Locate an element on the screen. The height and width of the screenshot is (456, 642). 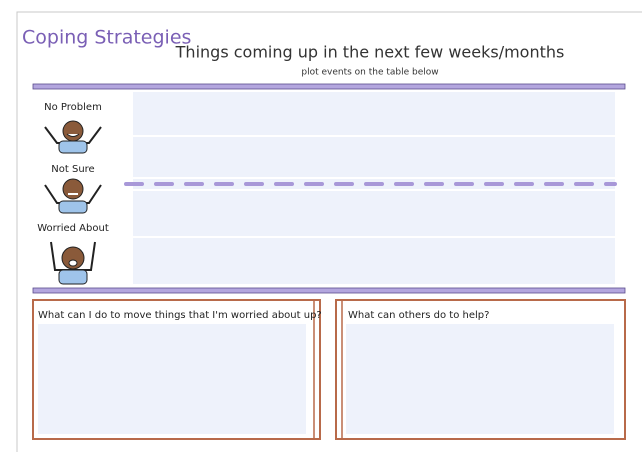
figure-calm is located at coordinates (73, 137).